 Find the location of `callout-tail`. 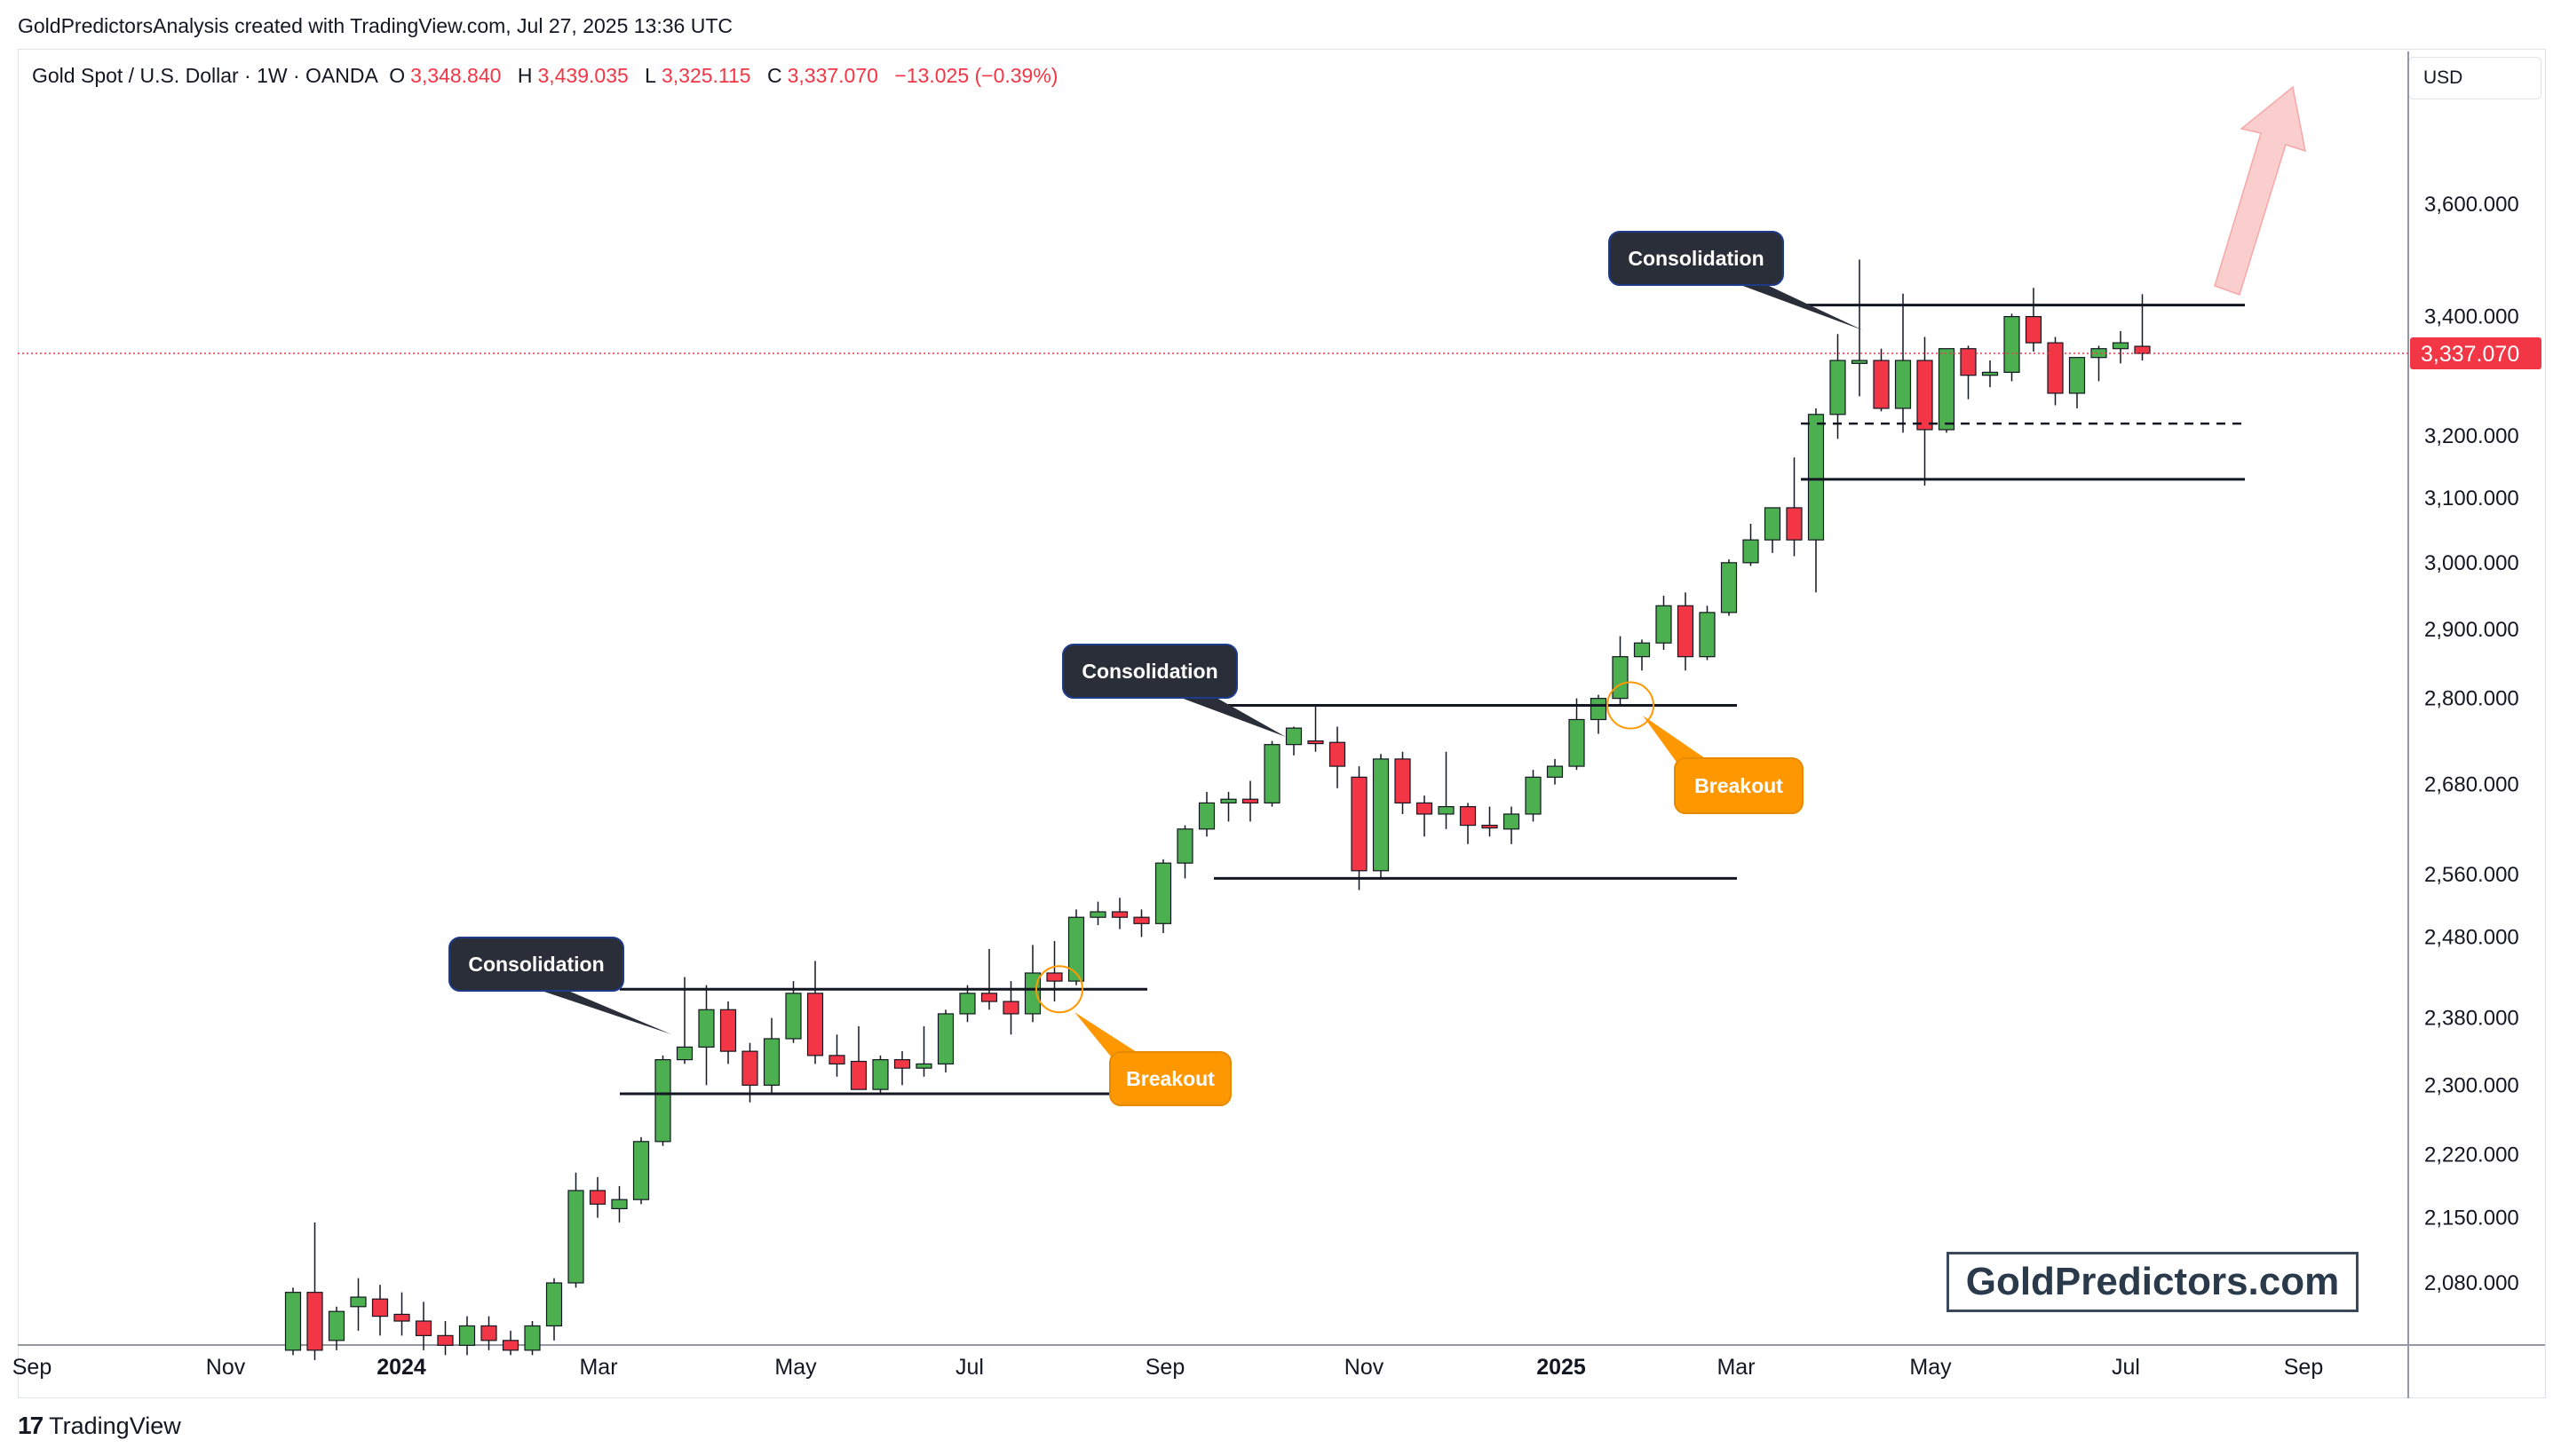

callout-tail is located at coordinates (607, 1012).